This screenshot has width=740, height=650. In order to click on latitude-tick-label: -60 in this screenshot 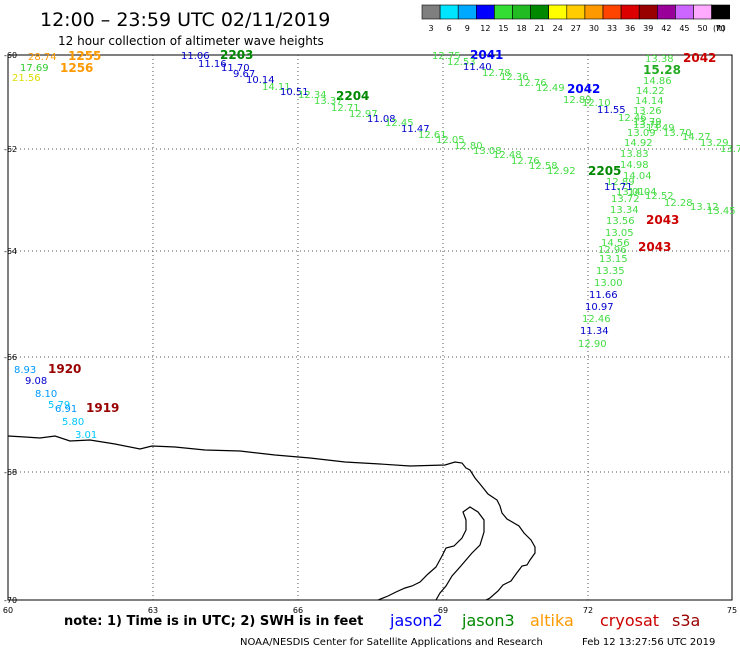, I will do `click(10, 55)`.